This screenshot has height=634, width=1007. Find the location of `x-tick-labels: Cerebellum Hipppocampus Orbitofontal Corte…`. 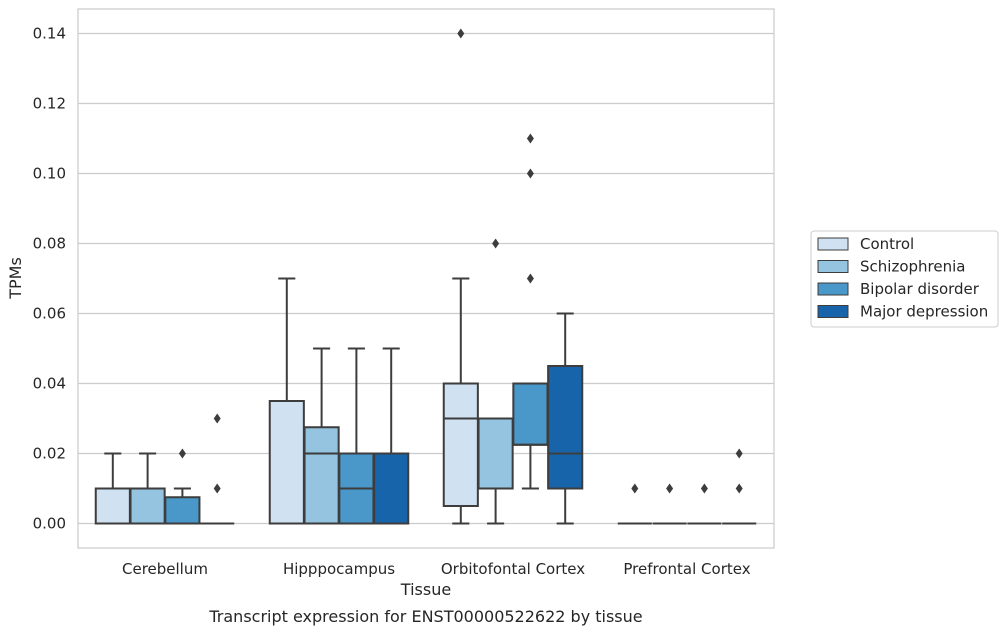

x-tick-labels: Cerebellum Hipppocampus Orbitofontal Corte… is located at coordinates (436, 569).